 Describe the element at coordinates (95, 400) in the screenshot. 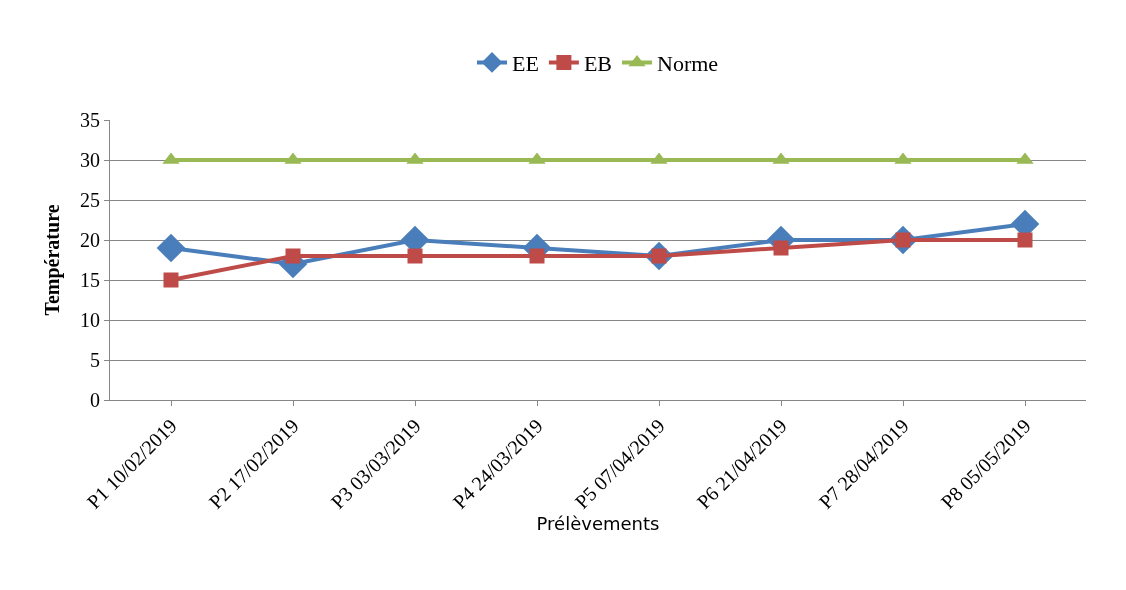

I see `y-tick-label: 0` at that location.